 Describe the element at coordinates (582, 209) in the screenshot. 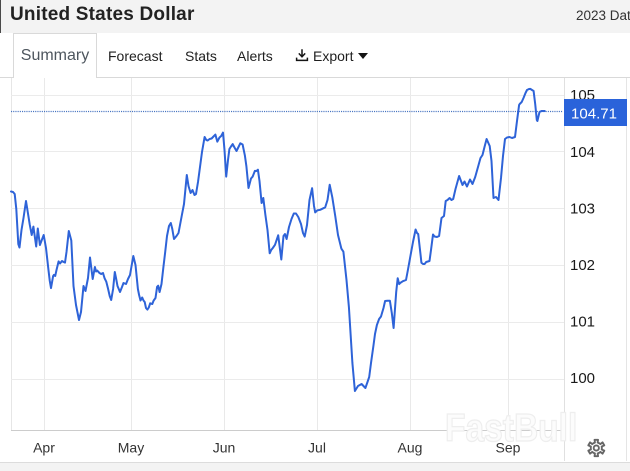

I see `svg-text: 103` at that location.